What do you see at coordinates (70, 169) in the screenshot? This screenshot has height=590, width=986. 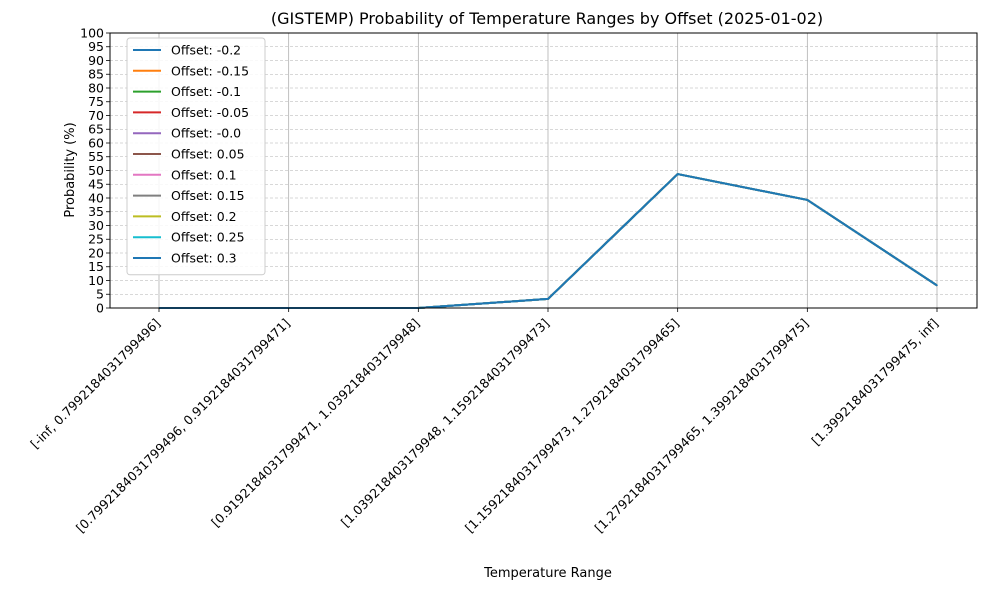 I see `y-axis-label: Probability (%)` at bounding box center [70, 169].